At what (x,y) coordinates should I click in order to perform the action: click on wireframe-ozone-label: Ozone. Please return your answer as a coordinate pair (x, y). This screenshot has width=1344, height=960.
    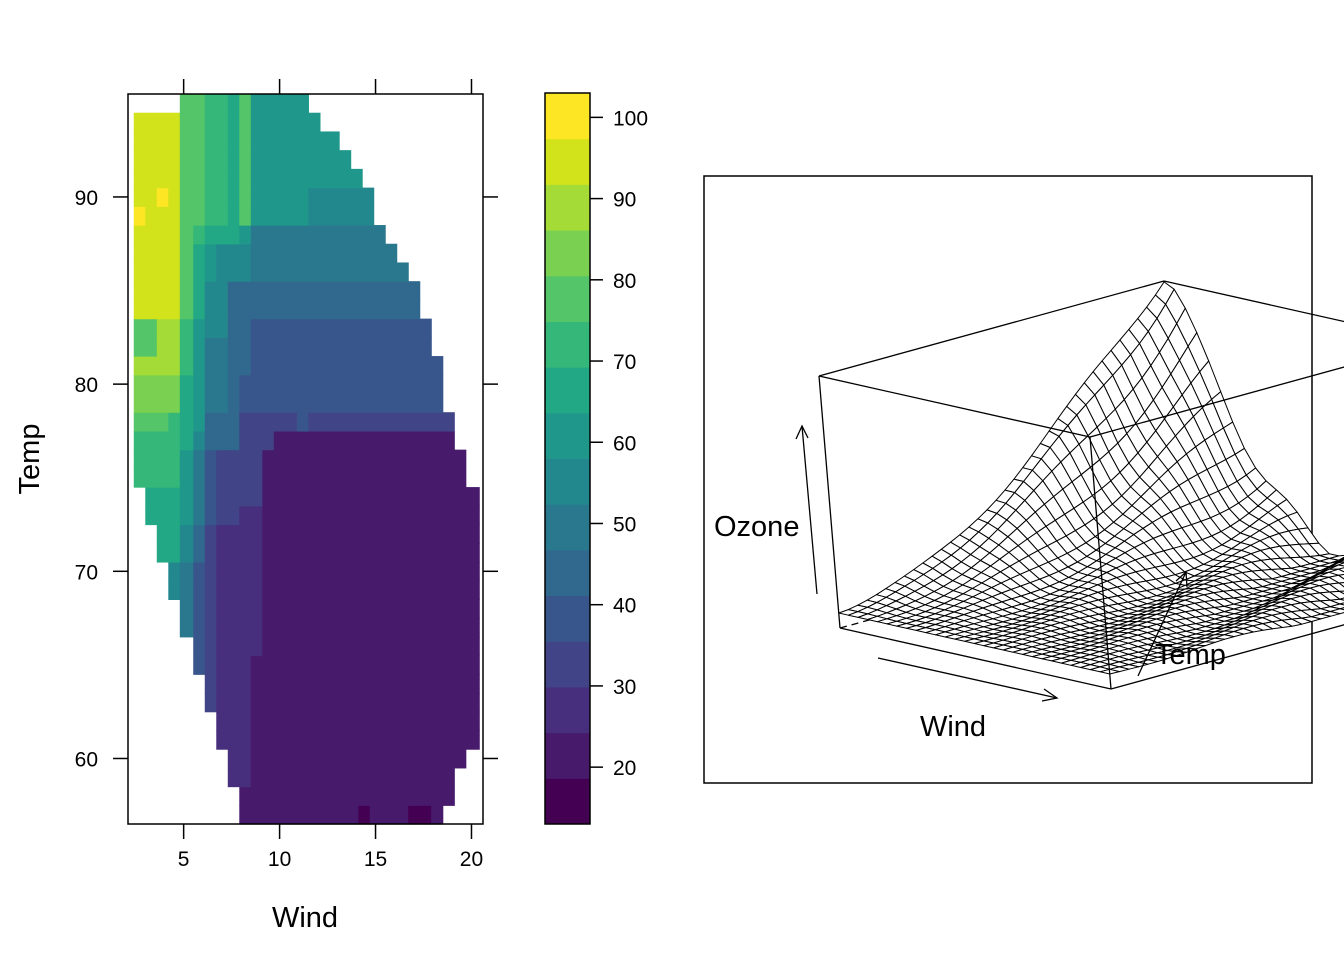
    Looking at the image, I should click on (756, 527).